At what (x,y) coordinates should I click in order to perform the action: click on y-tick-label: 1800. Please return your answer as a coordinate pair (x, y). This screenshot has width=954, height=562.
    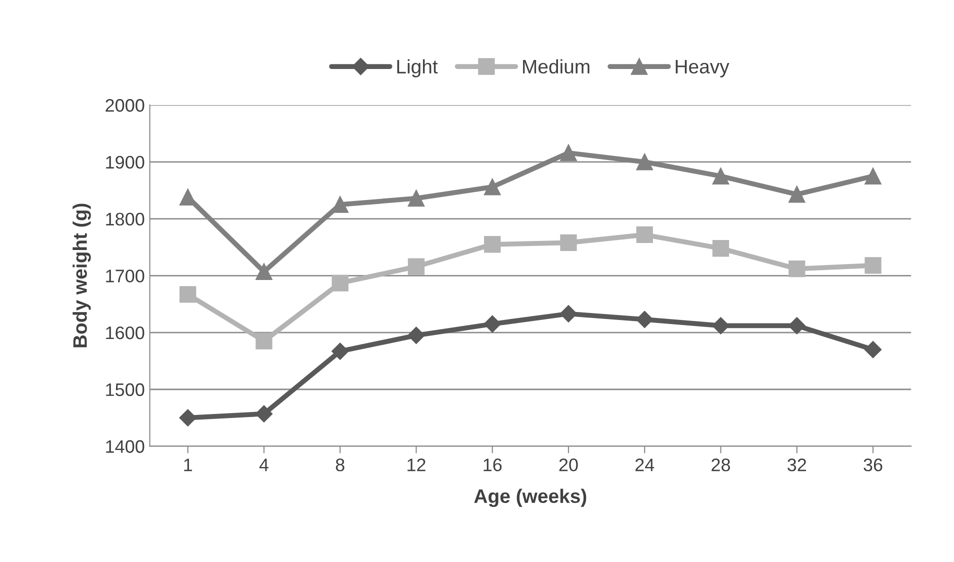
    Looking at the image, I should click on (125, 219).